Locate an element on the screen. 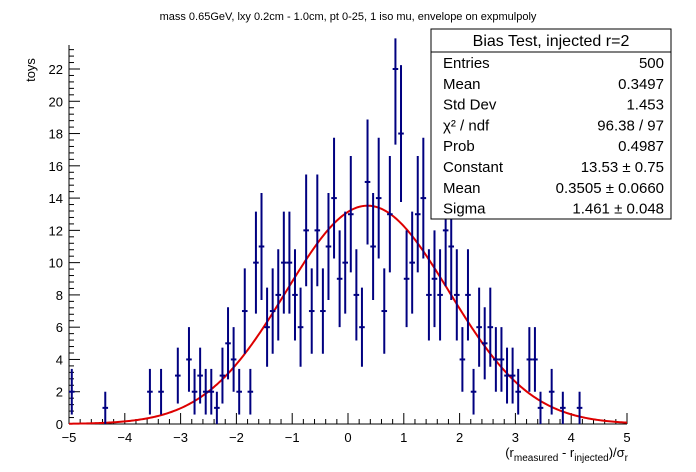 The image size is (696, 472). x-tick-label: −5 is located at coordinates (69, 437).